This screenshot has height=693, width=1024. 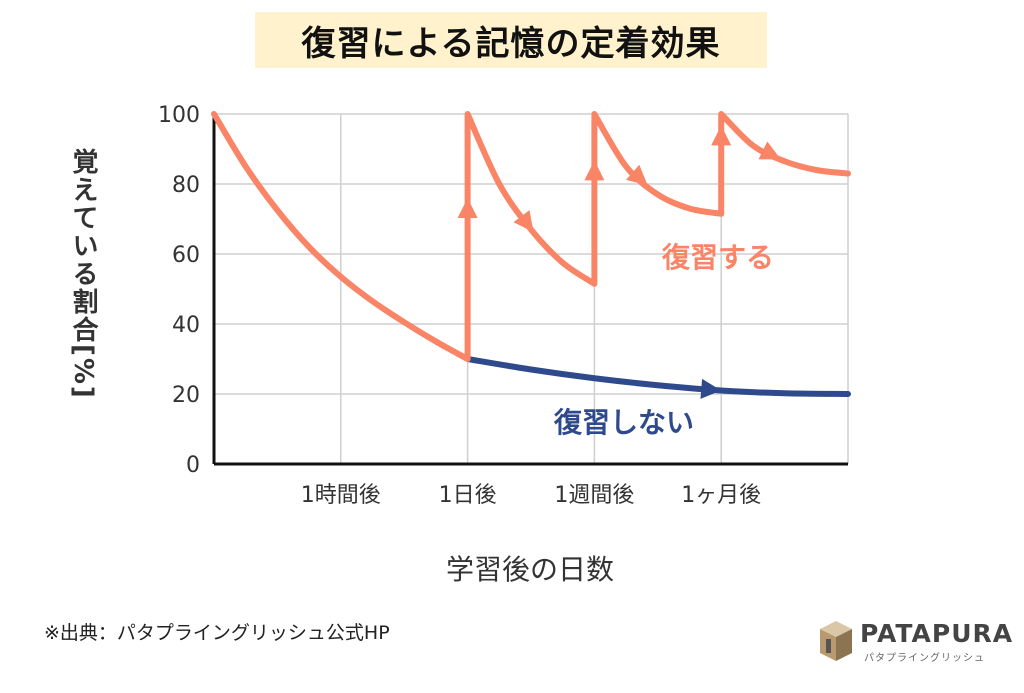 What do you see at coordinates (186, 185) in the screenshot?
I see `y-tick-label: 80` at bounding box center [186, 185].